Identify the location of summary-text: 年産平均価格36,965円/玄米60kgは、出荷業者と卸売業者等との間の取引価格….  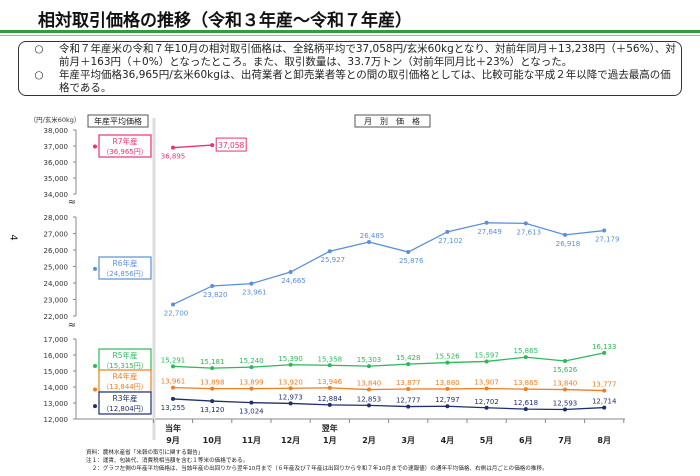
(365, 81).